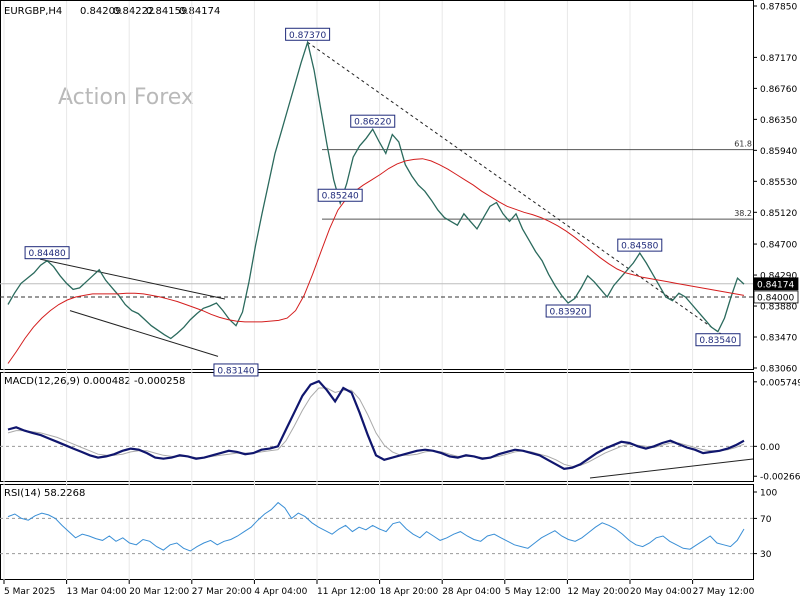 The width and height of the screenshot is (800, 605). I want to click on ohlc-open: 0.84209, so click(100, 11).